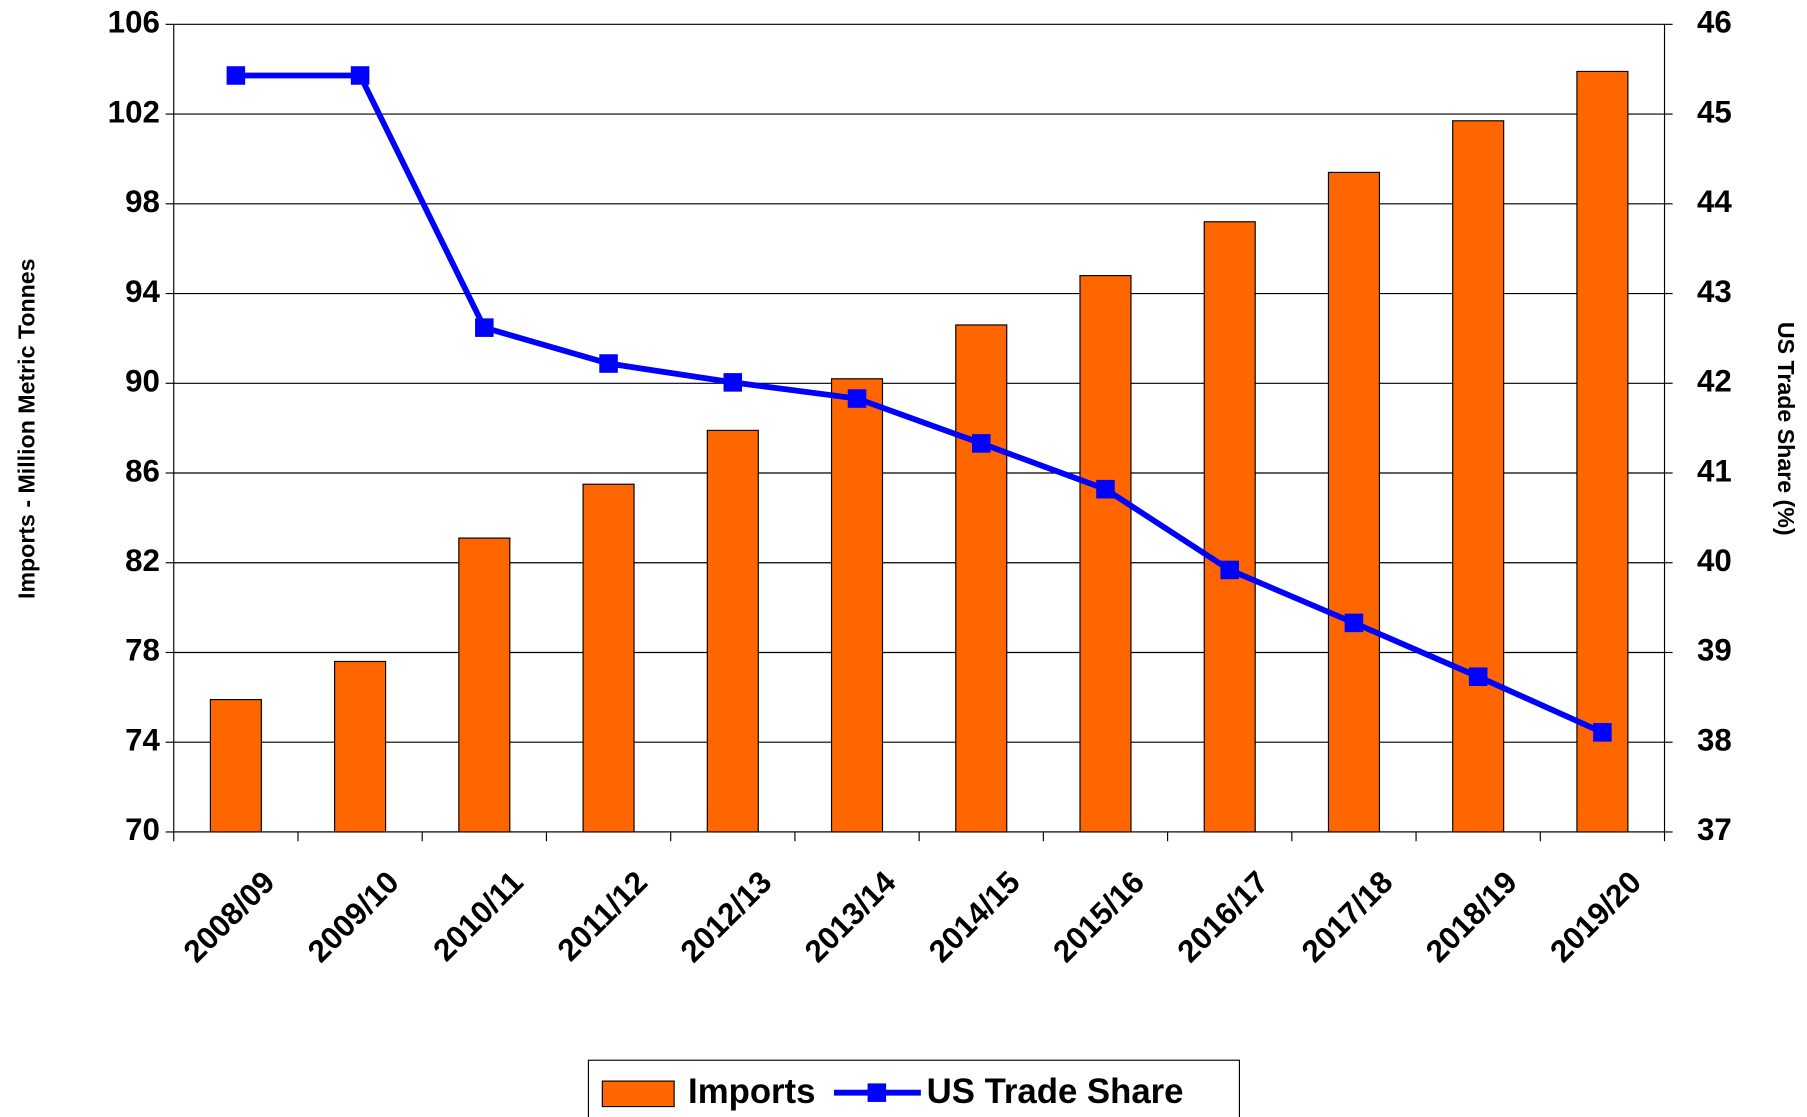 This screenshot has width=1807, height=1117. What do you see at coordinates (877, 1092) in the screenshot?
I see `legend-marker` at bounding box center [877, 1092].